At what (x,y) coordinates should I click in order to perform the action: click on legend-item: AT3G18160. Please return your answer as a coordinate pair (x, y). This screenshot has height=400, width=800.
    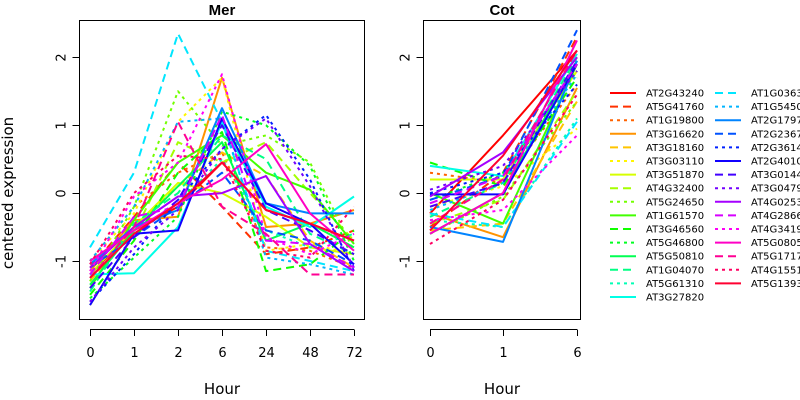
    Looking at the image, I should click on (657, 148).